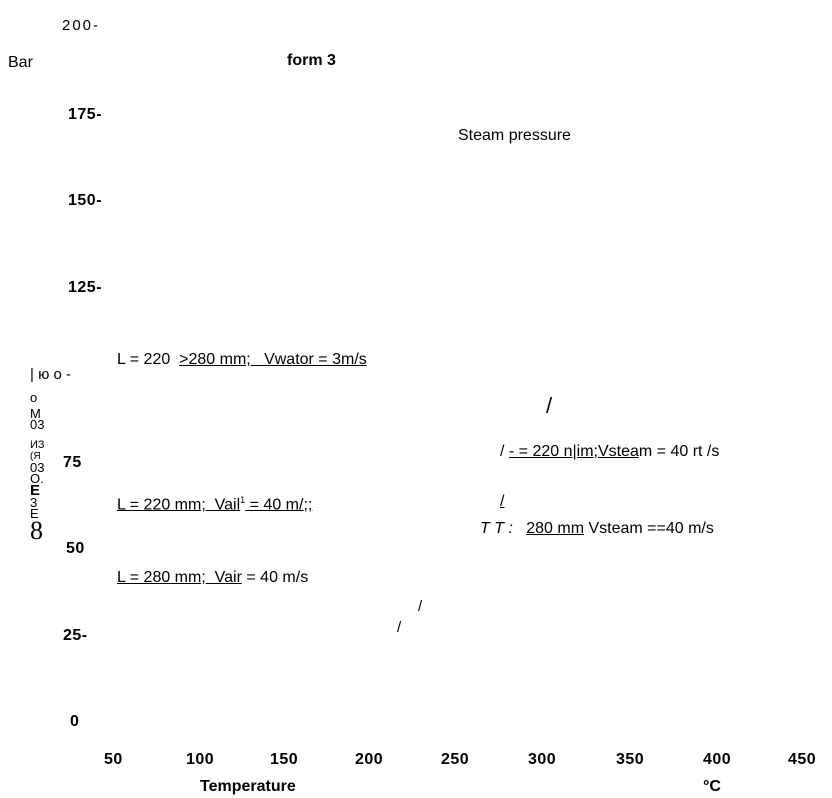  What do you see at coordinates (200, 759) in the screenshot?
I see `x-tick-100: 100` at bounding box center [200, 759].